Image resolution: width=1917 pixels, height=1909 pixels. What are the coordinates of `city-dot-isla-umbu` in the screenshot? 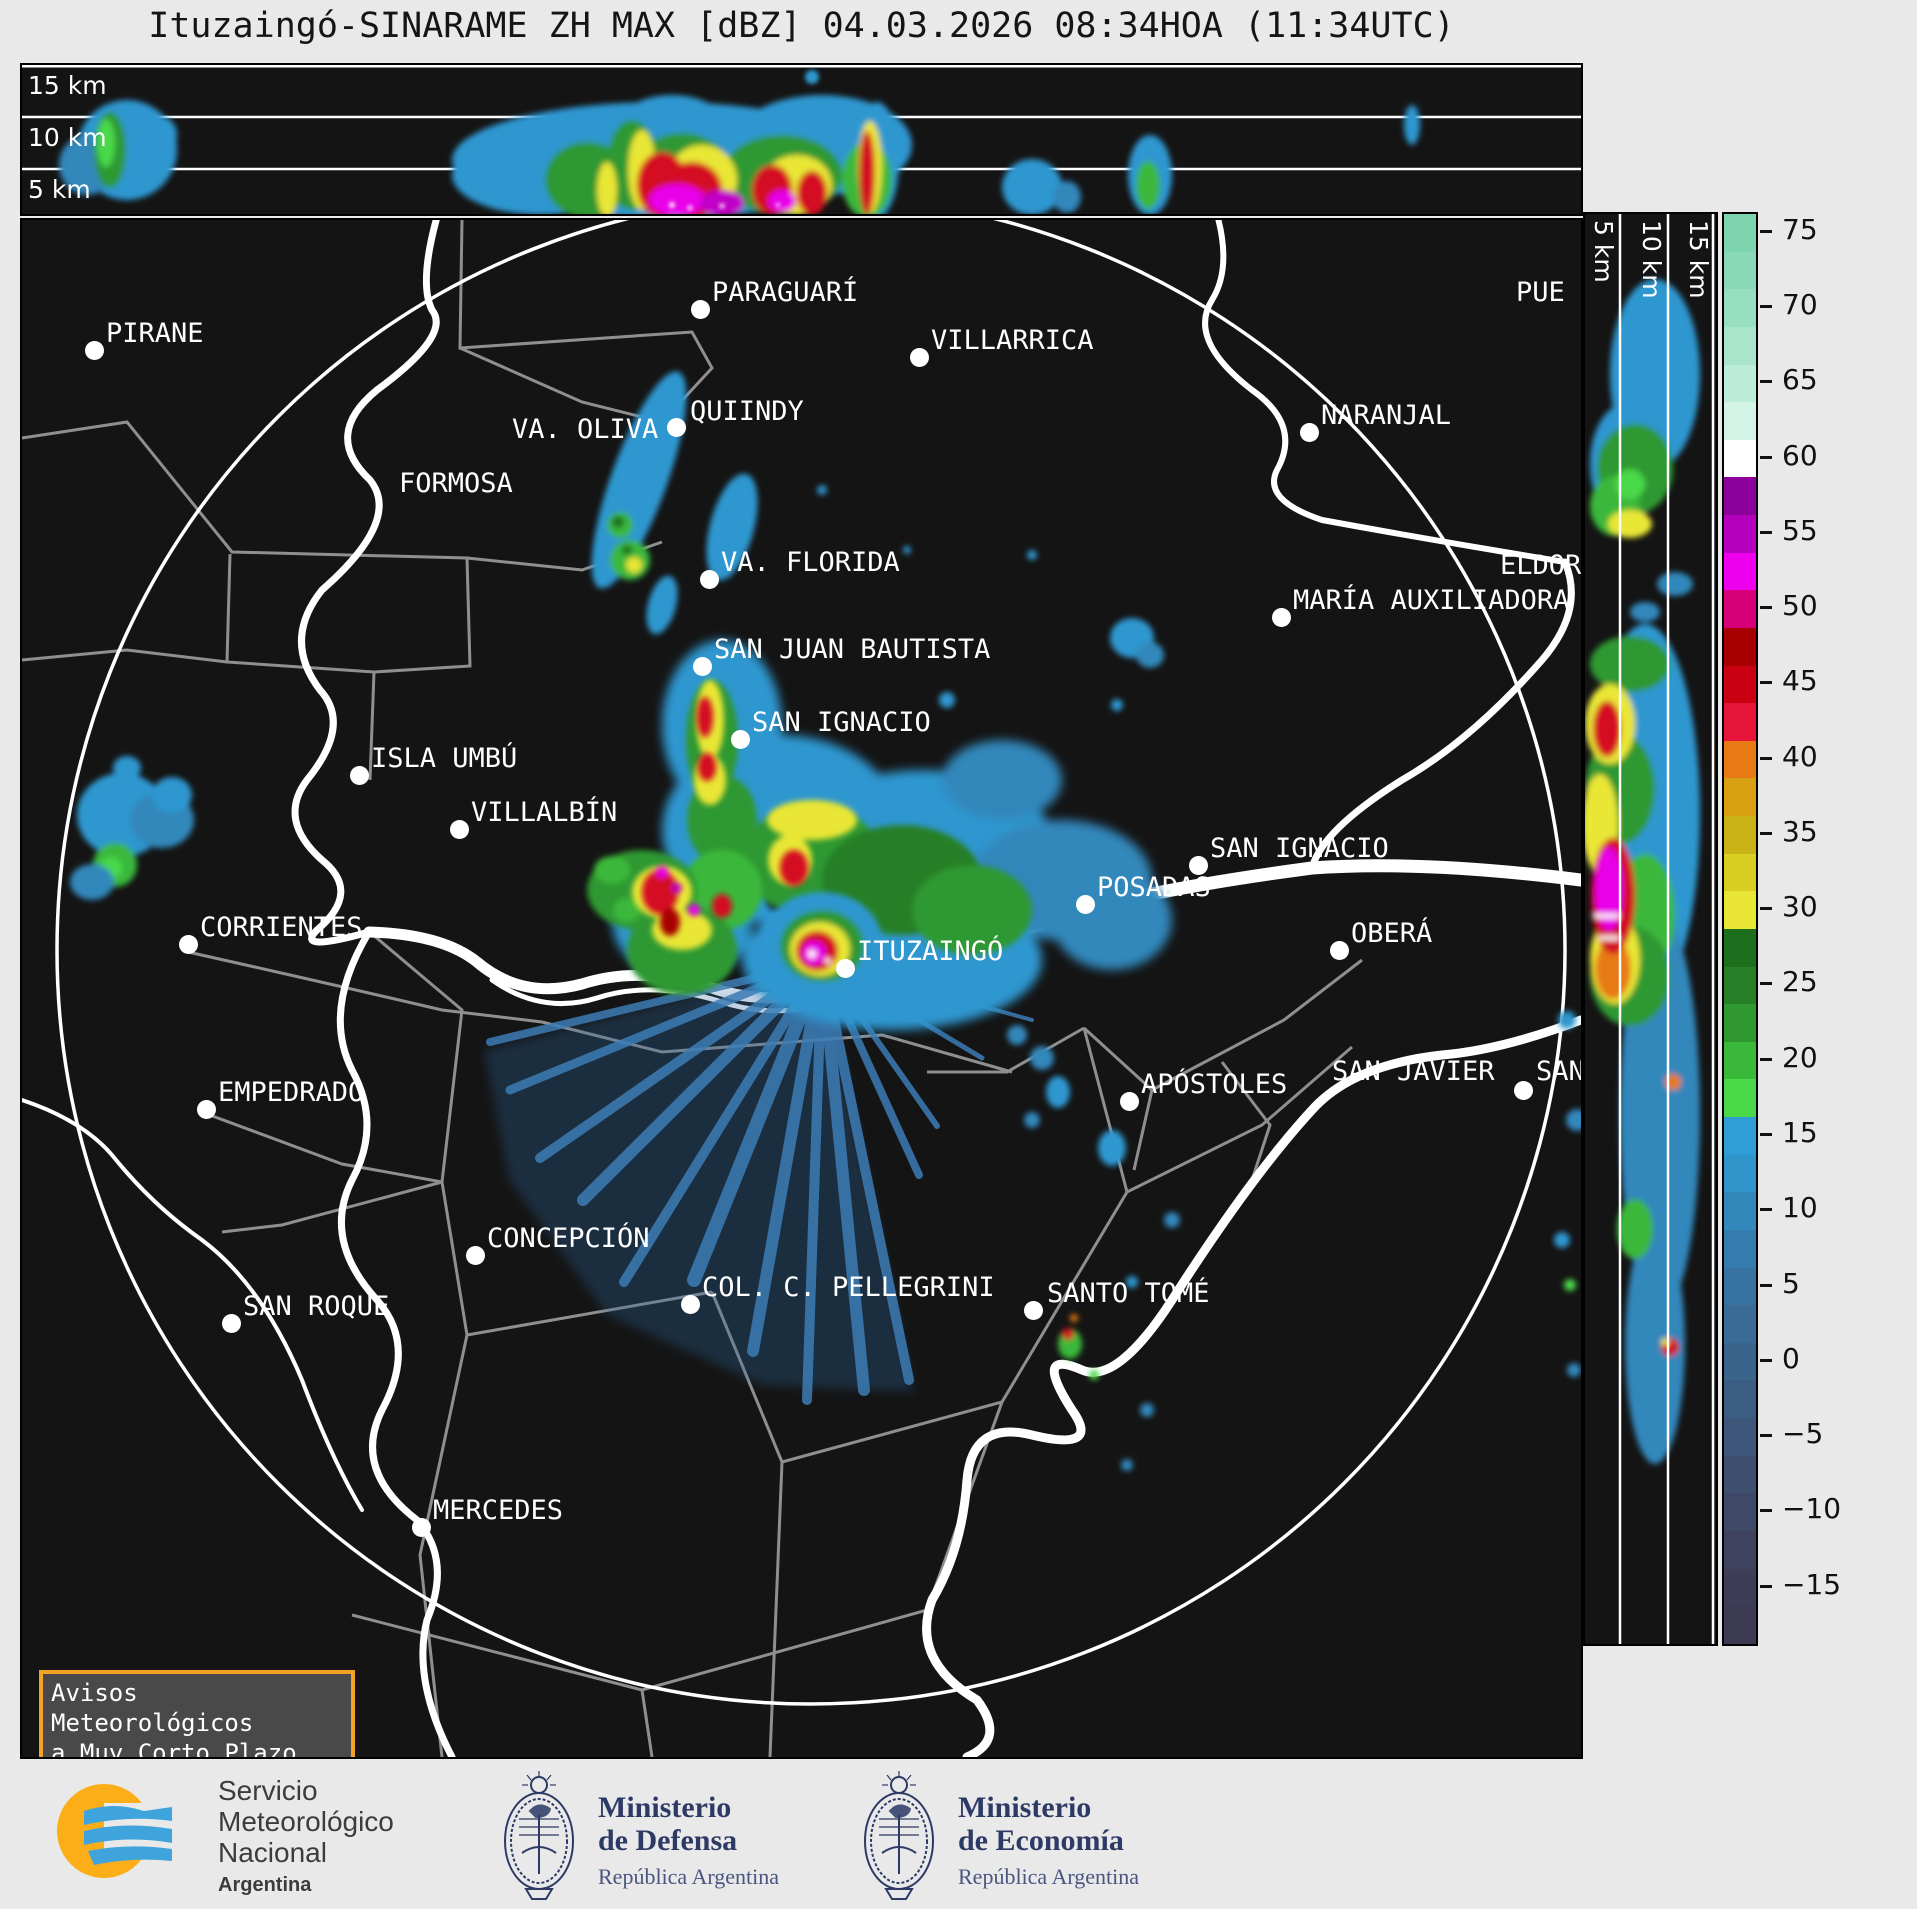 It's located at (359, 775).